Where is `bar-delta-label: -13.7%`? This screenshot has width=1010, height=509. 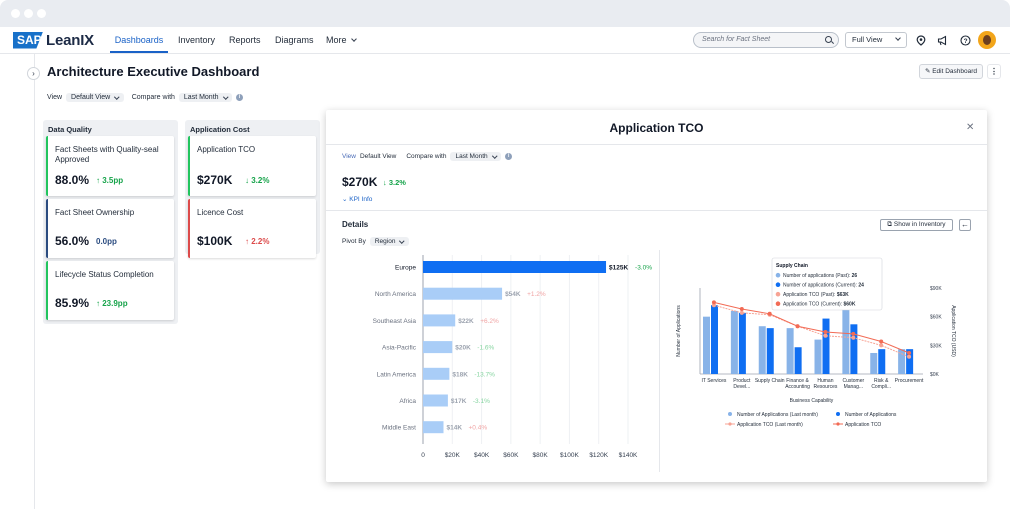
bar-delta-label: -13.7% is located at coordinates (484, 374).